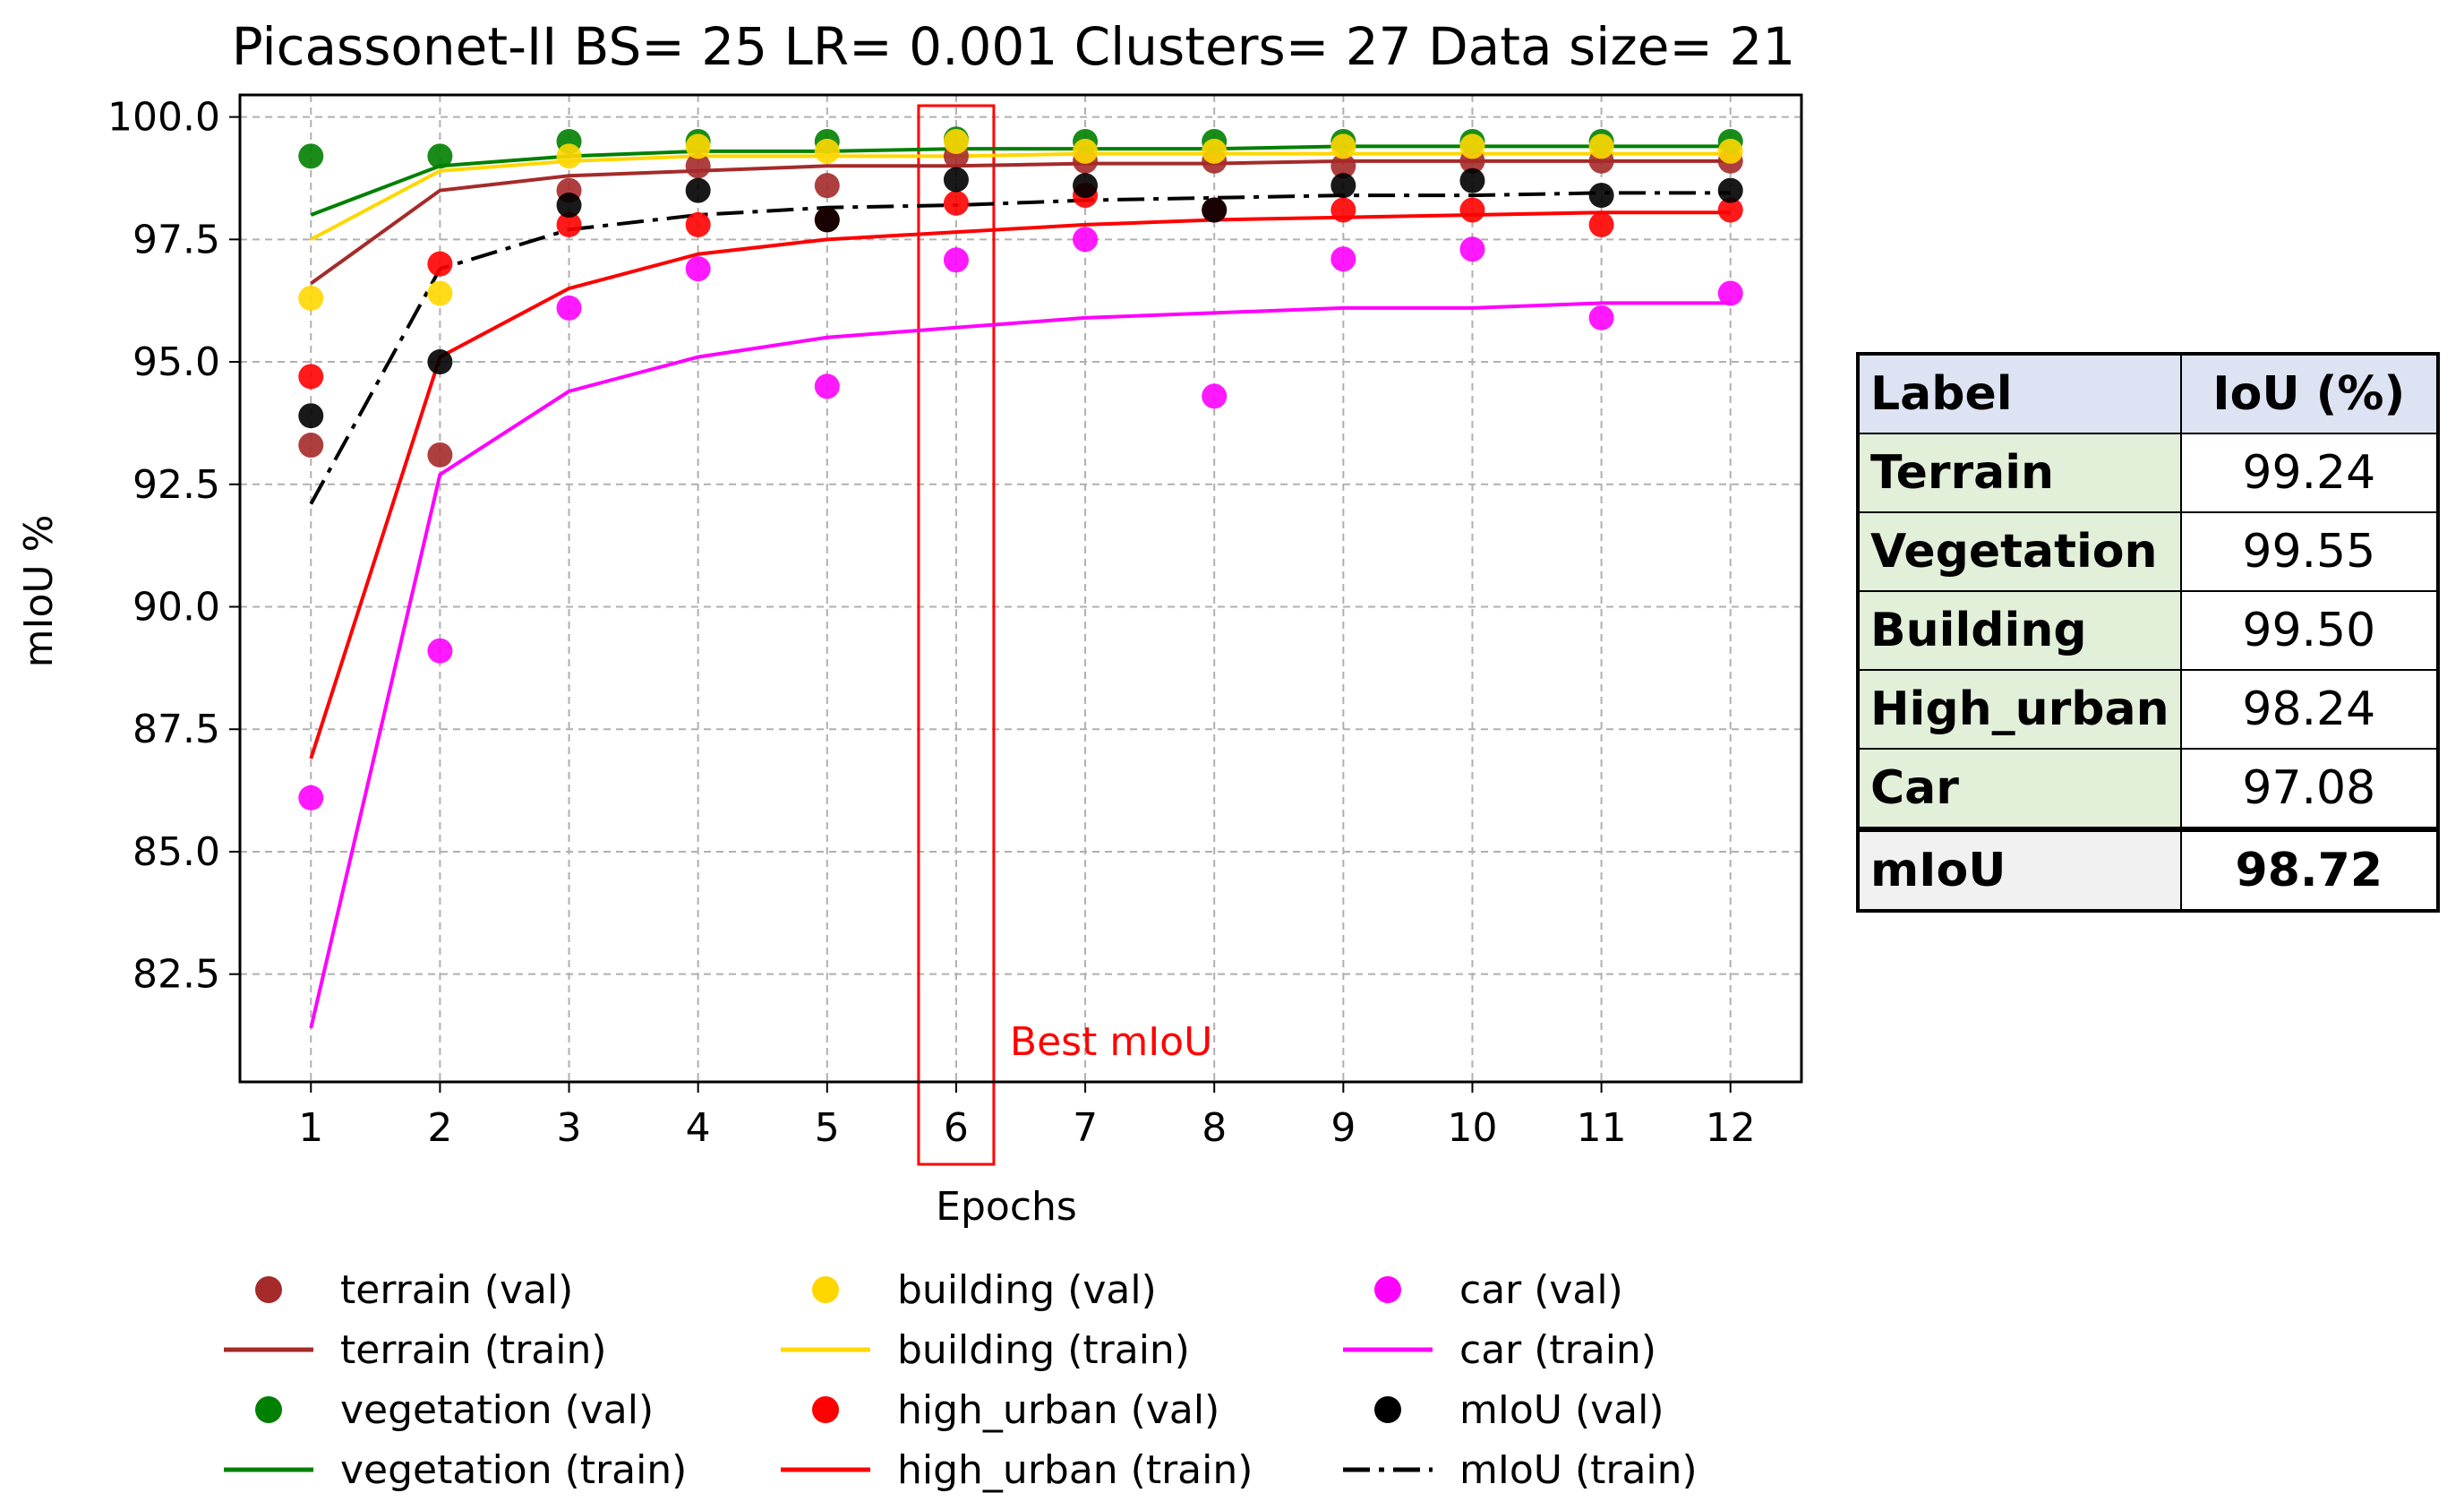 The height and width of the screenshot is (1510, 2464). Describe the element at coordinates (1020, 180) in the screenshot. I see `series-line-vegetation-train-` at that location.